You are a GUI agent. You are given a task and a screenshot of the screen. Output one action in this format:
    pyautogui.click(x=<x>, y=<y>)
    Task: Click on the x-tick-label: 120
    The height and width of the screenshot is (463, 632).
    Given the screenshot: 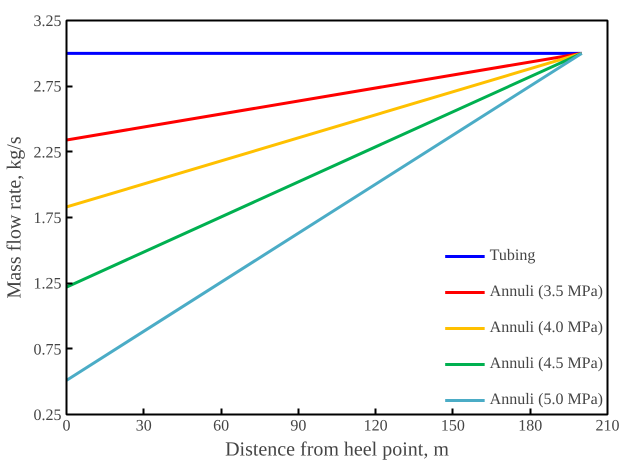 What is the action you would take?
    pyautogui.click(x=376, y=426)
    